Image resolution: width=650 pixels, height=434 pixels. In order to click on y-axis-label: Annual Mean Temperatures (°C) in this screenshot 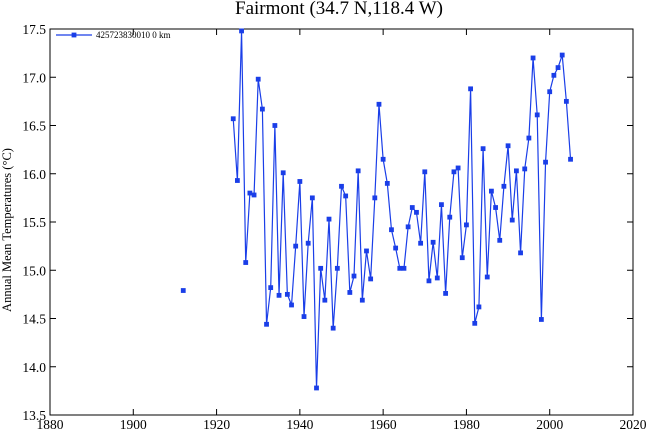, I will do `click(7, 230)`.